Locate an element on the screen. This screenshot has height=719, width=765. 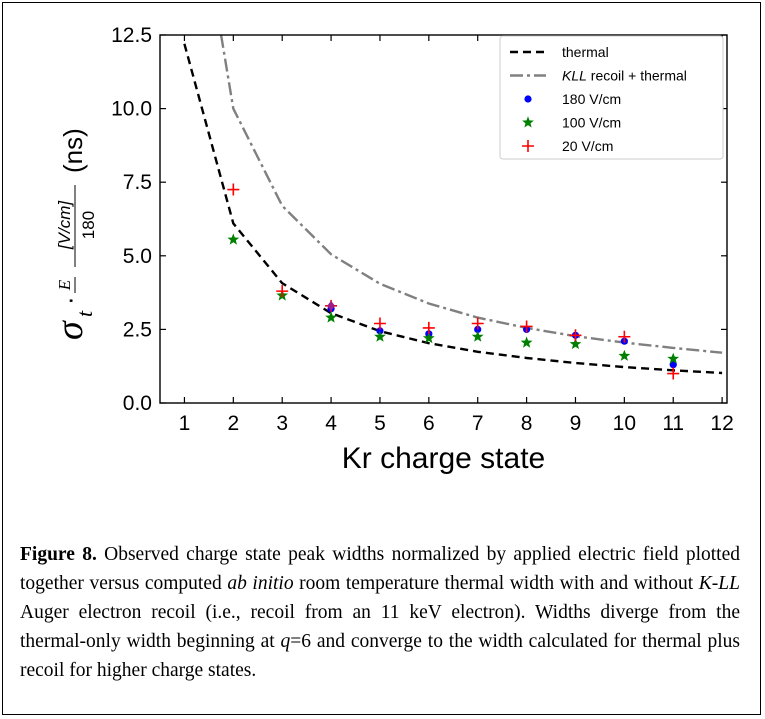
legend-label: thermal is located at coordinates (585, 52).